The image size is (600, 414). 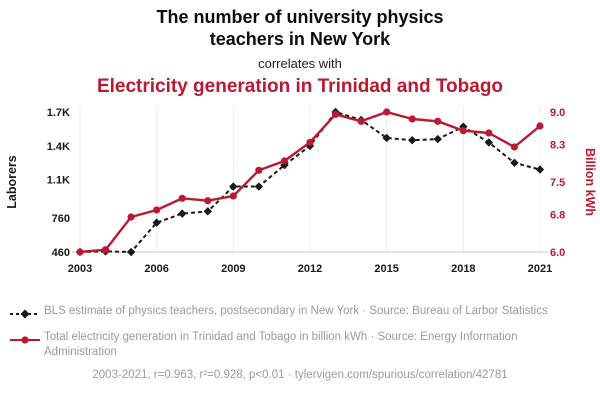 I want to click on svg-text: 760, so click(x=61, y=219).